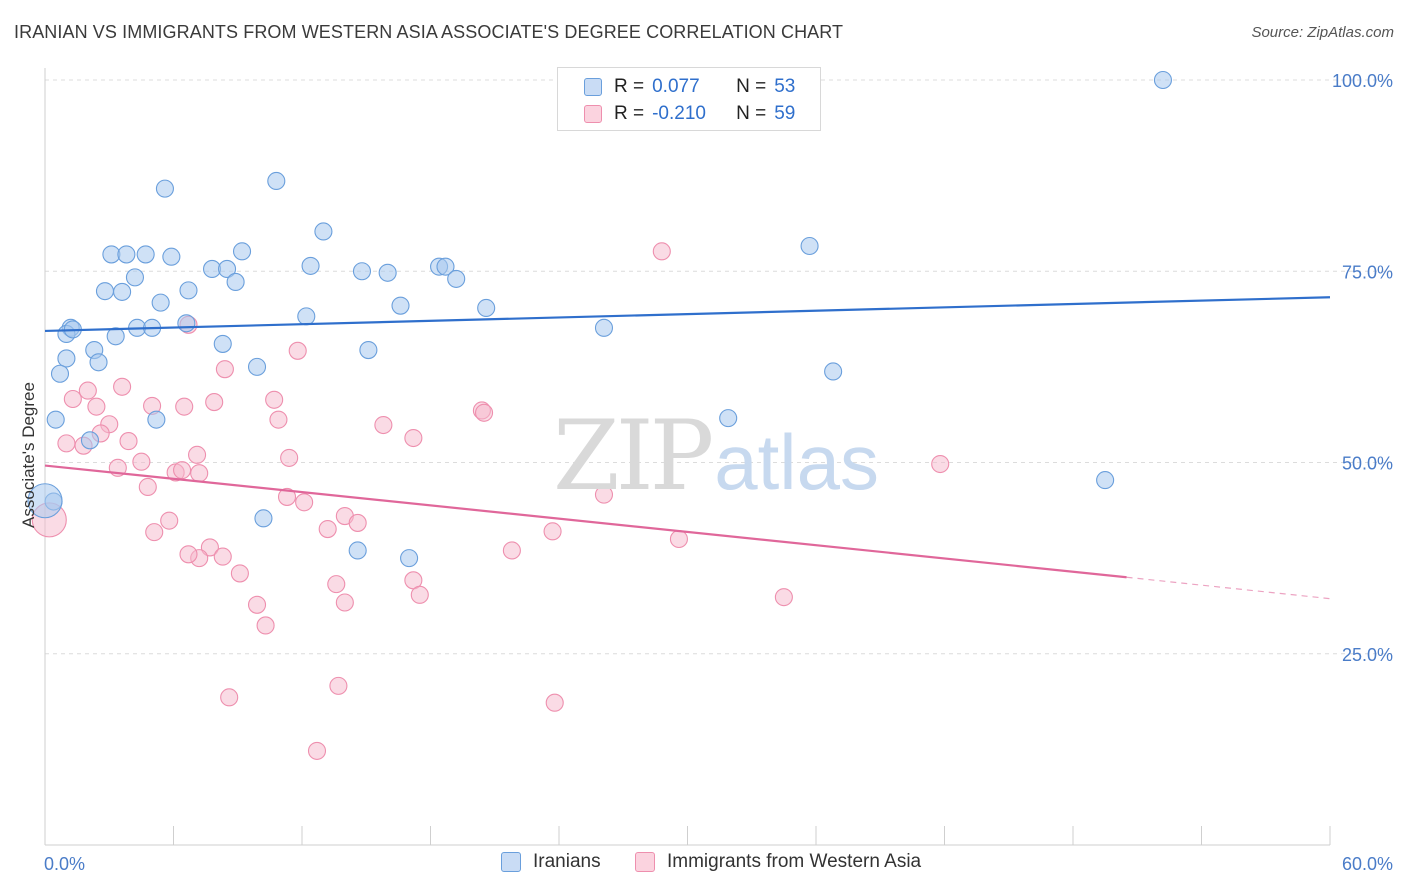  Describe the element at coordinates (1367, 655) in the screenshot. I see `y-tick-label: 25.0%` at that location.